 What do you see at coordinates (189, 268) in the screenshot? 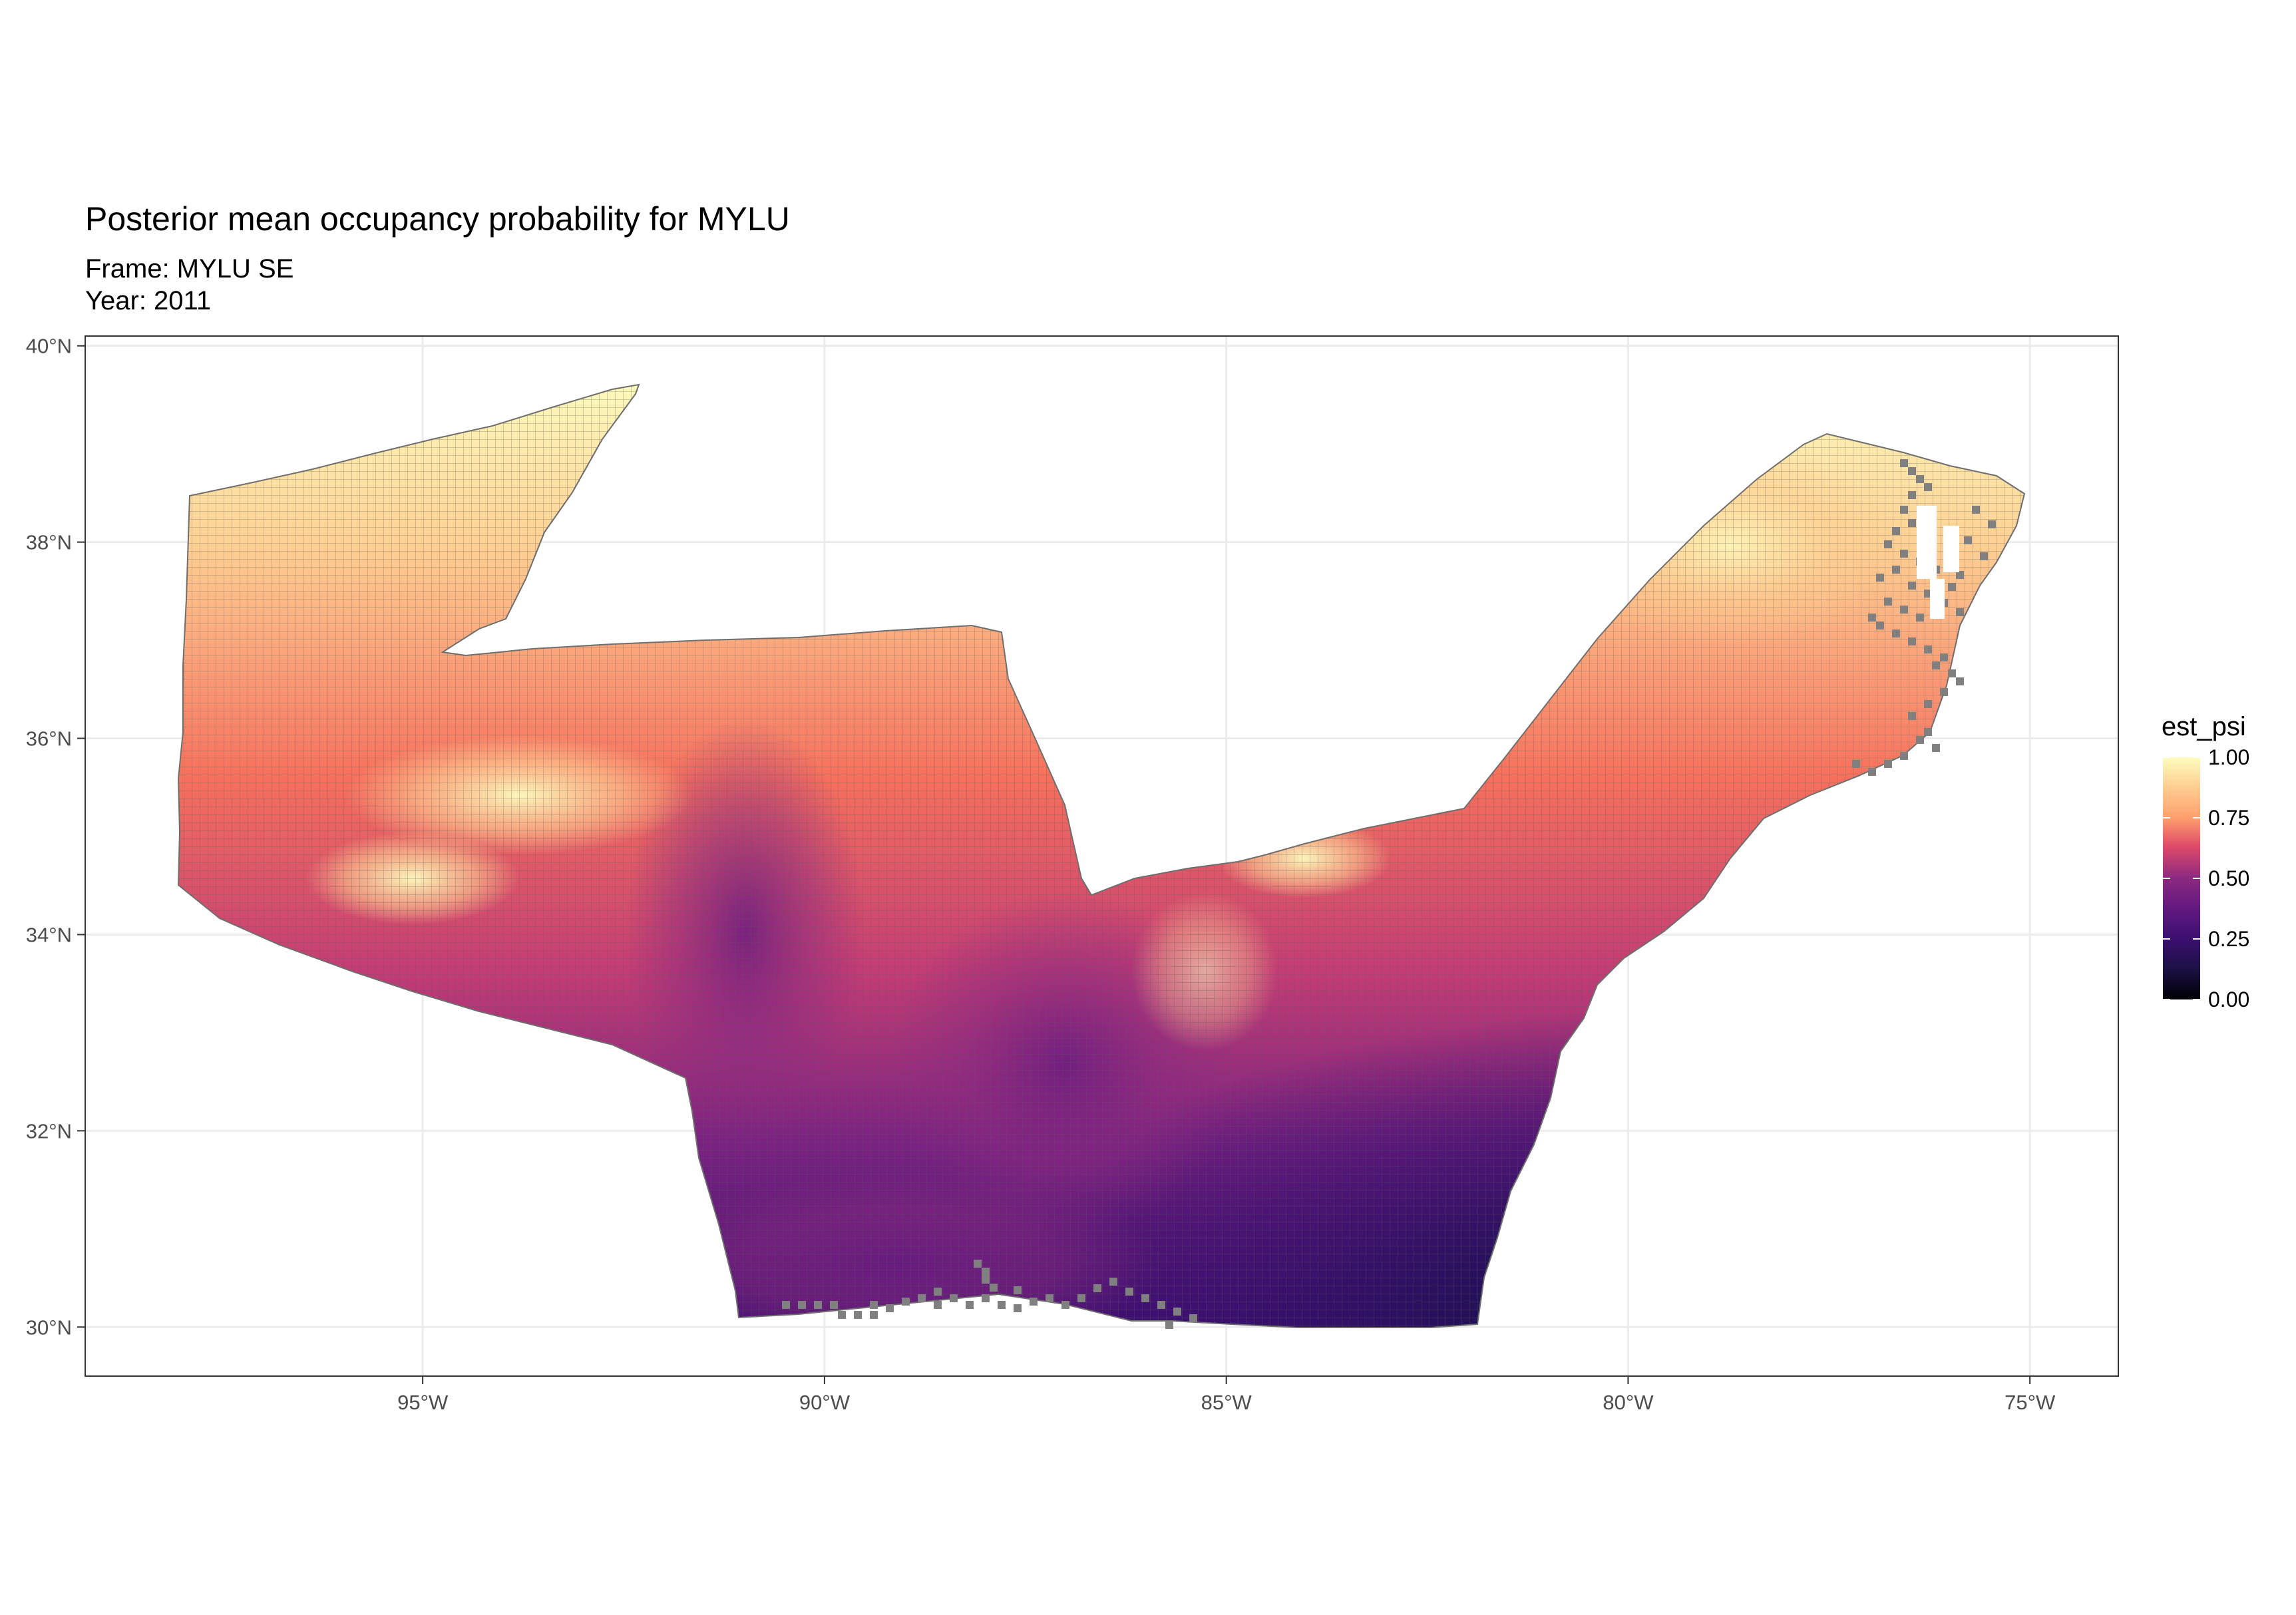
I see `chart-subtitle-frame: Frame: MYLU SE` at bounding box center [189, 268].